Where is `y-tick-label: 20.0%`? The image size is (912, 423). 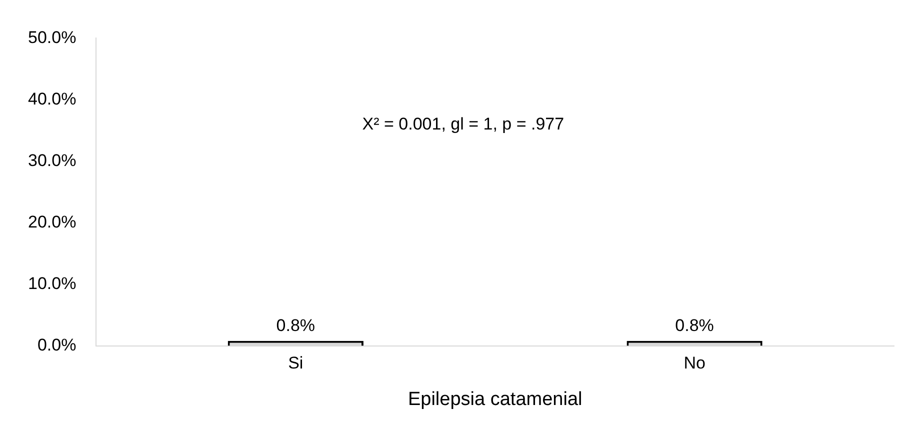
y-tick-label: 20.0% is located at coordinates (52, 222).